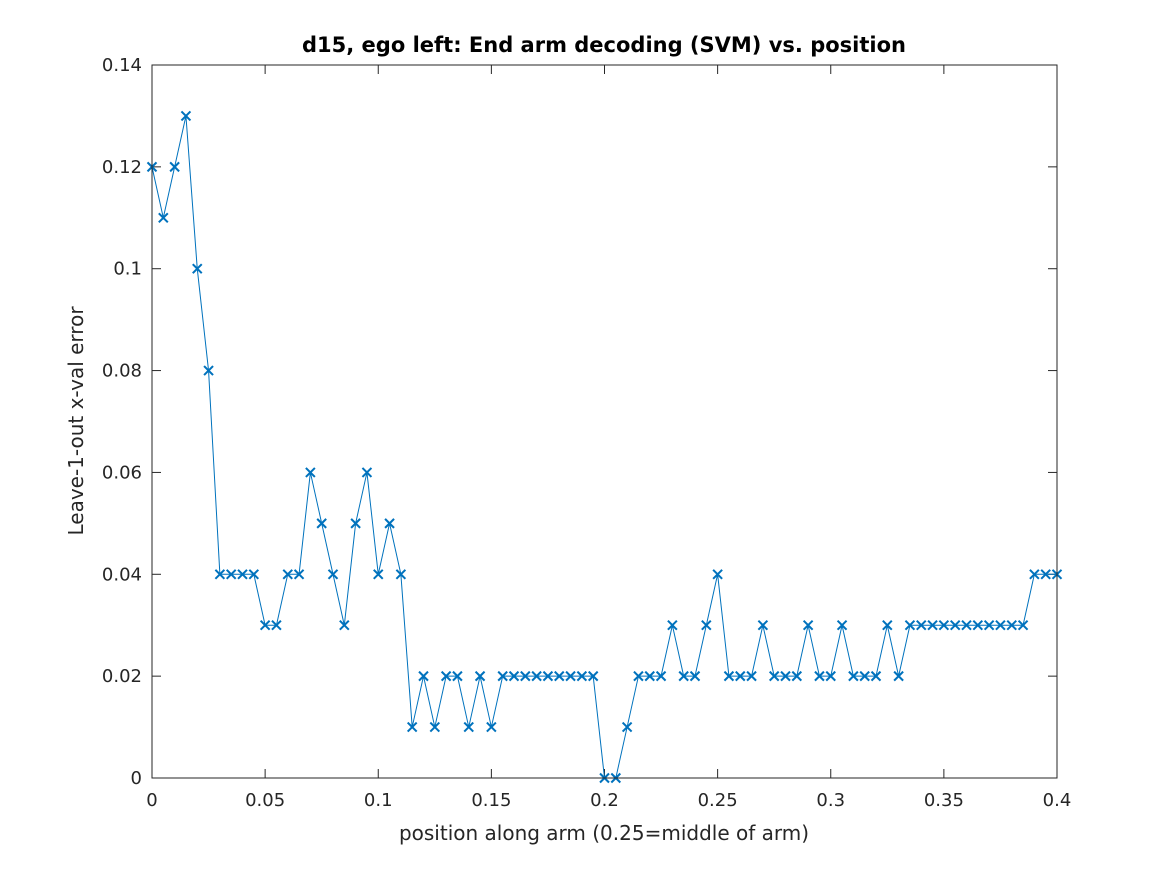 This screenshot has height=875, width=1167. Describe the element at coordinates (604, 833) in the screenshot. I see `x-axis-label: position along arm (0.25=middle of arm)` at that location.